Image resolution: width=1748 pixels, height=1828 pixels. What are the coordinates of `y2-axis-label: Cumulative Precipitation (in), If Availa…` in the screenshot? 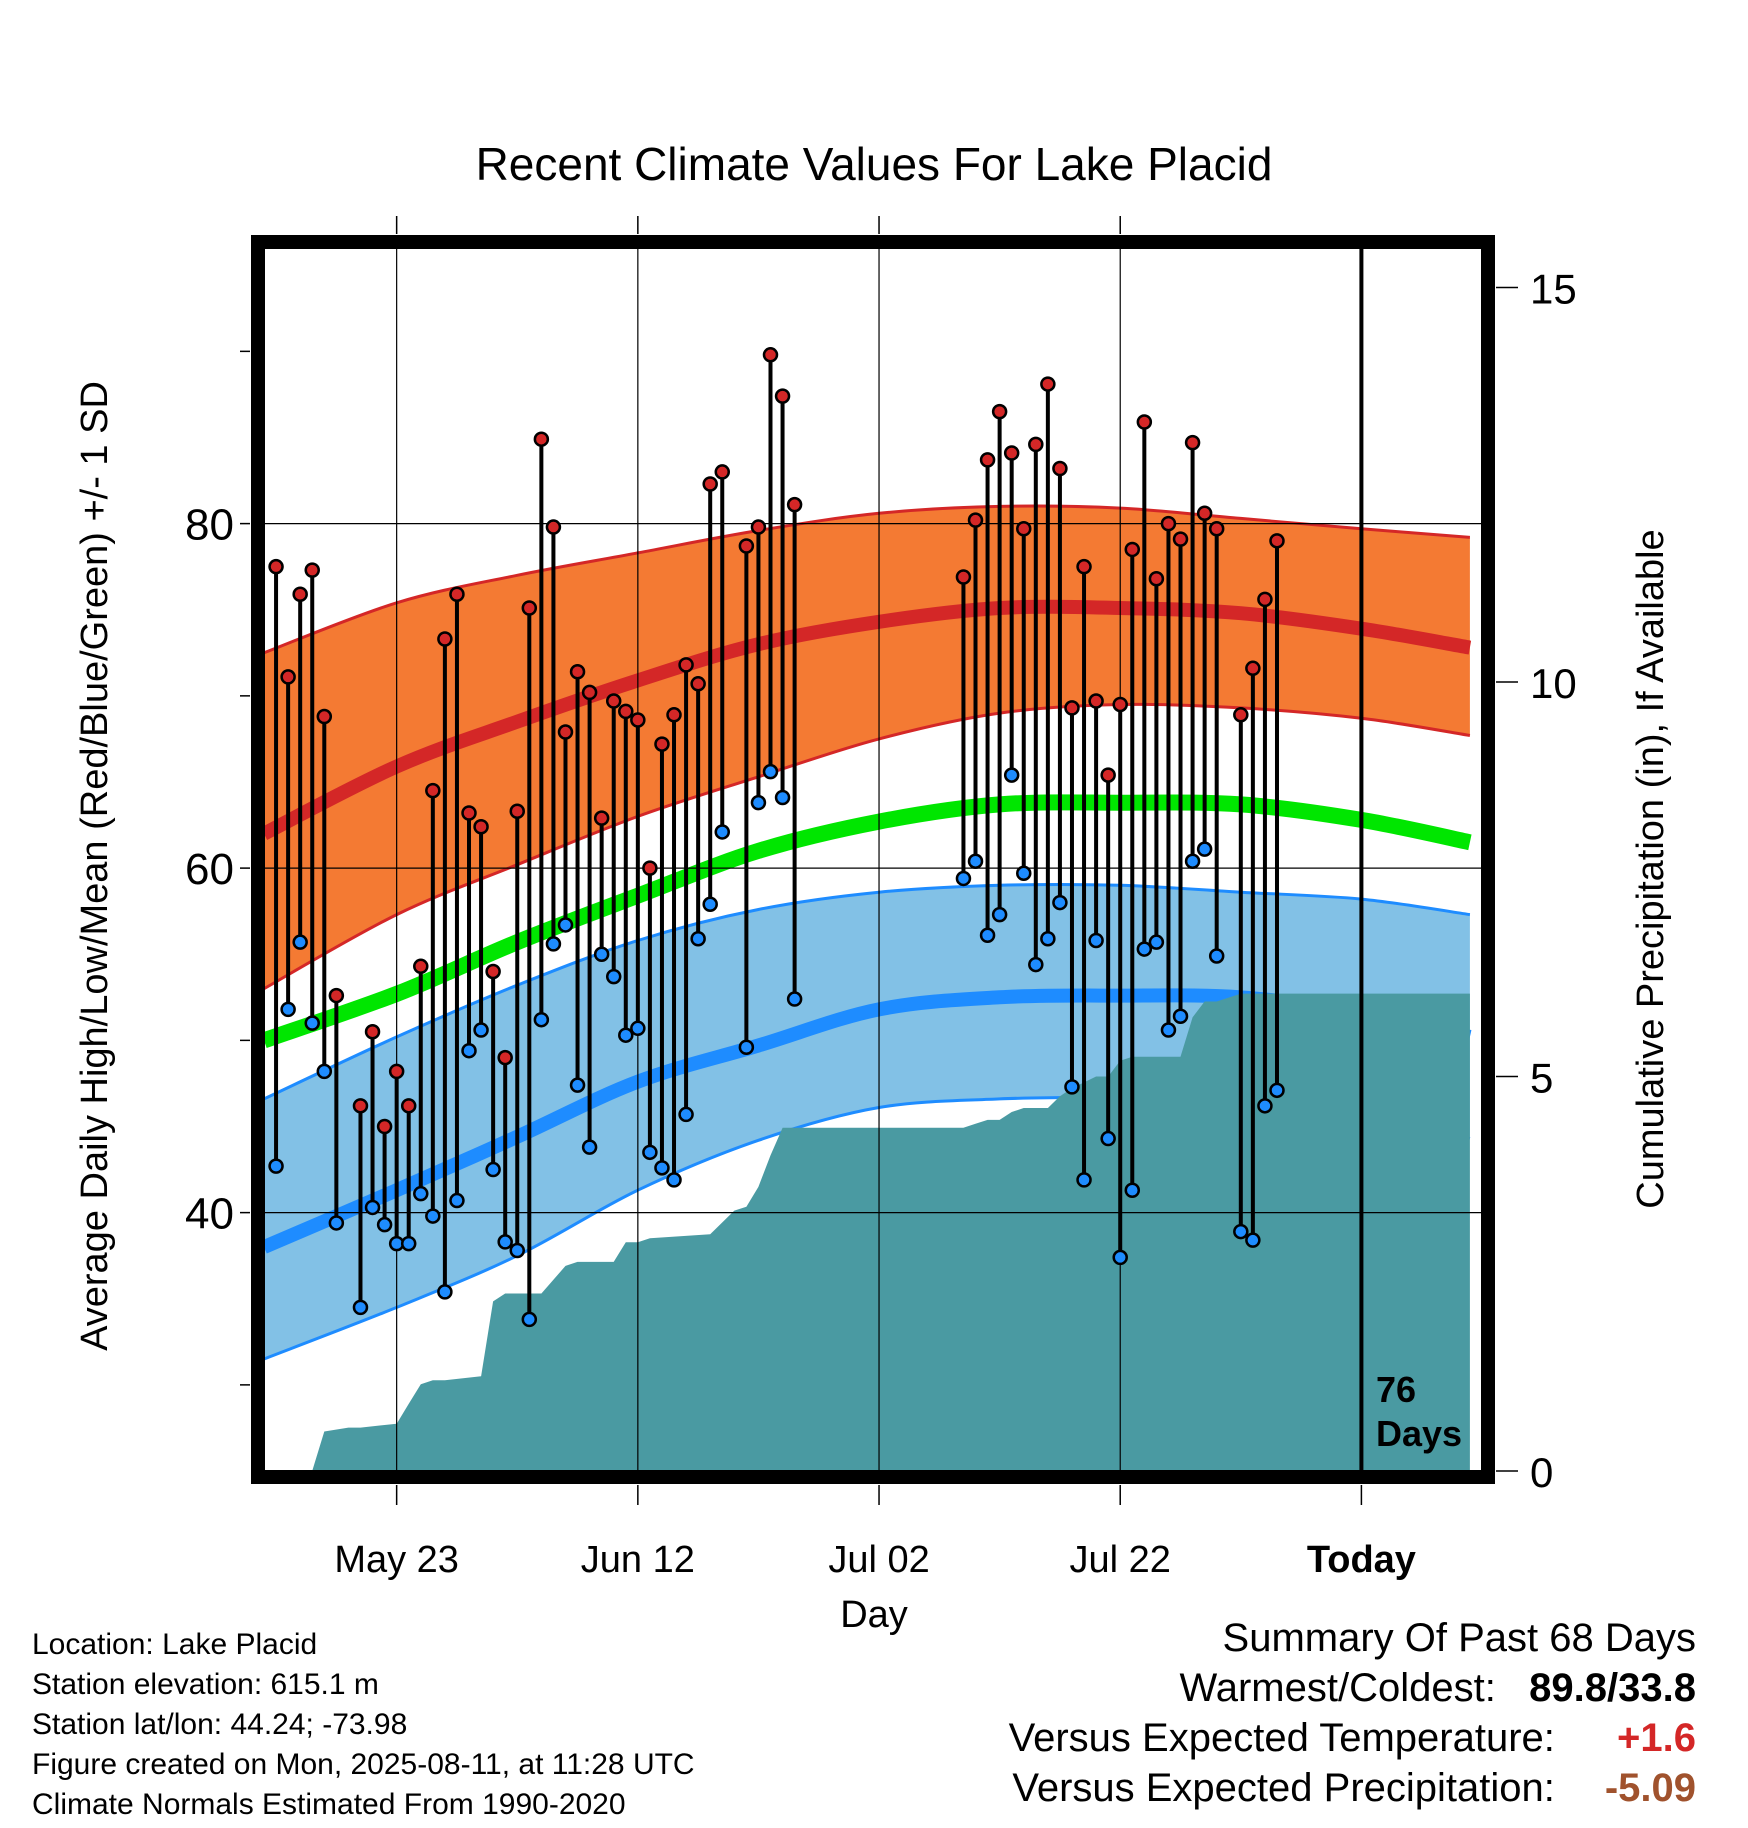 It's located at (1651, 868).